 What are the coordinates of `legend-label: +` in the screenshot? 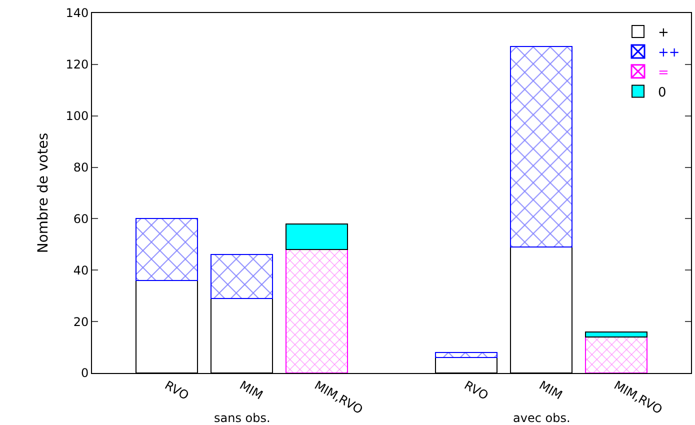 It's located at (663, 33).